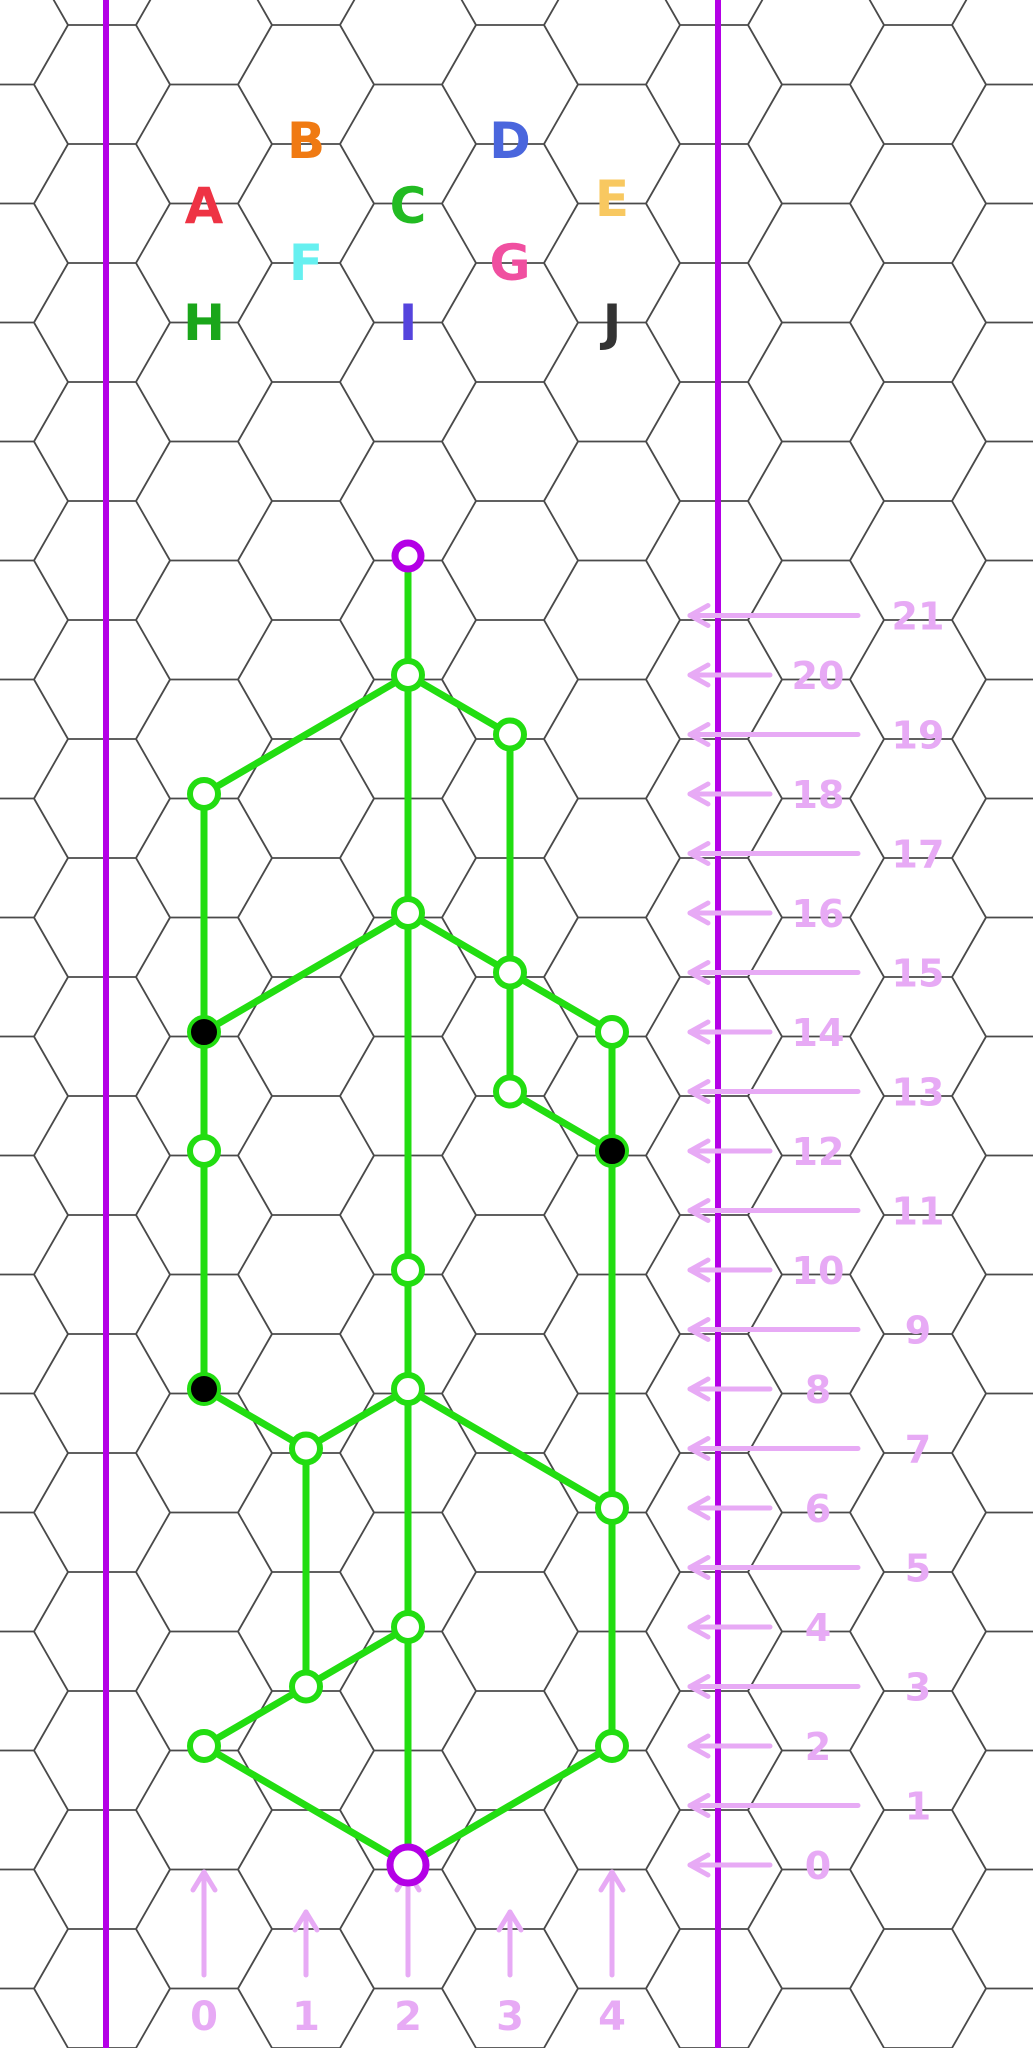  I want to click on row-label: 6, so click(818, 1509).